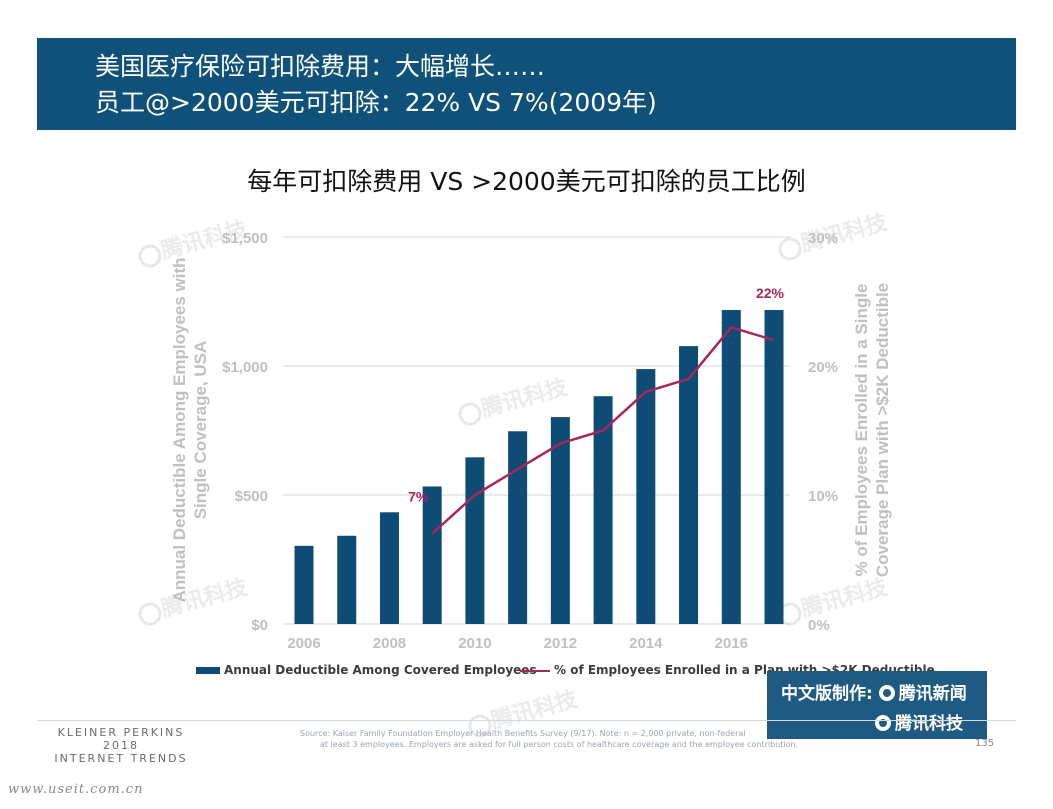 The image size is (1053, 809). What do you see at coordinates (526, 181) in the screenshot?
I see `chart-title: 每年可扣除费用 VS >2000美元可扣除的员工比例` at bounding box center [526, 181].